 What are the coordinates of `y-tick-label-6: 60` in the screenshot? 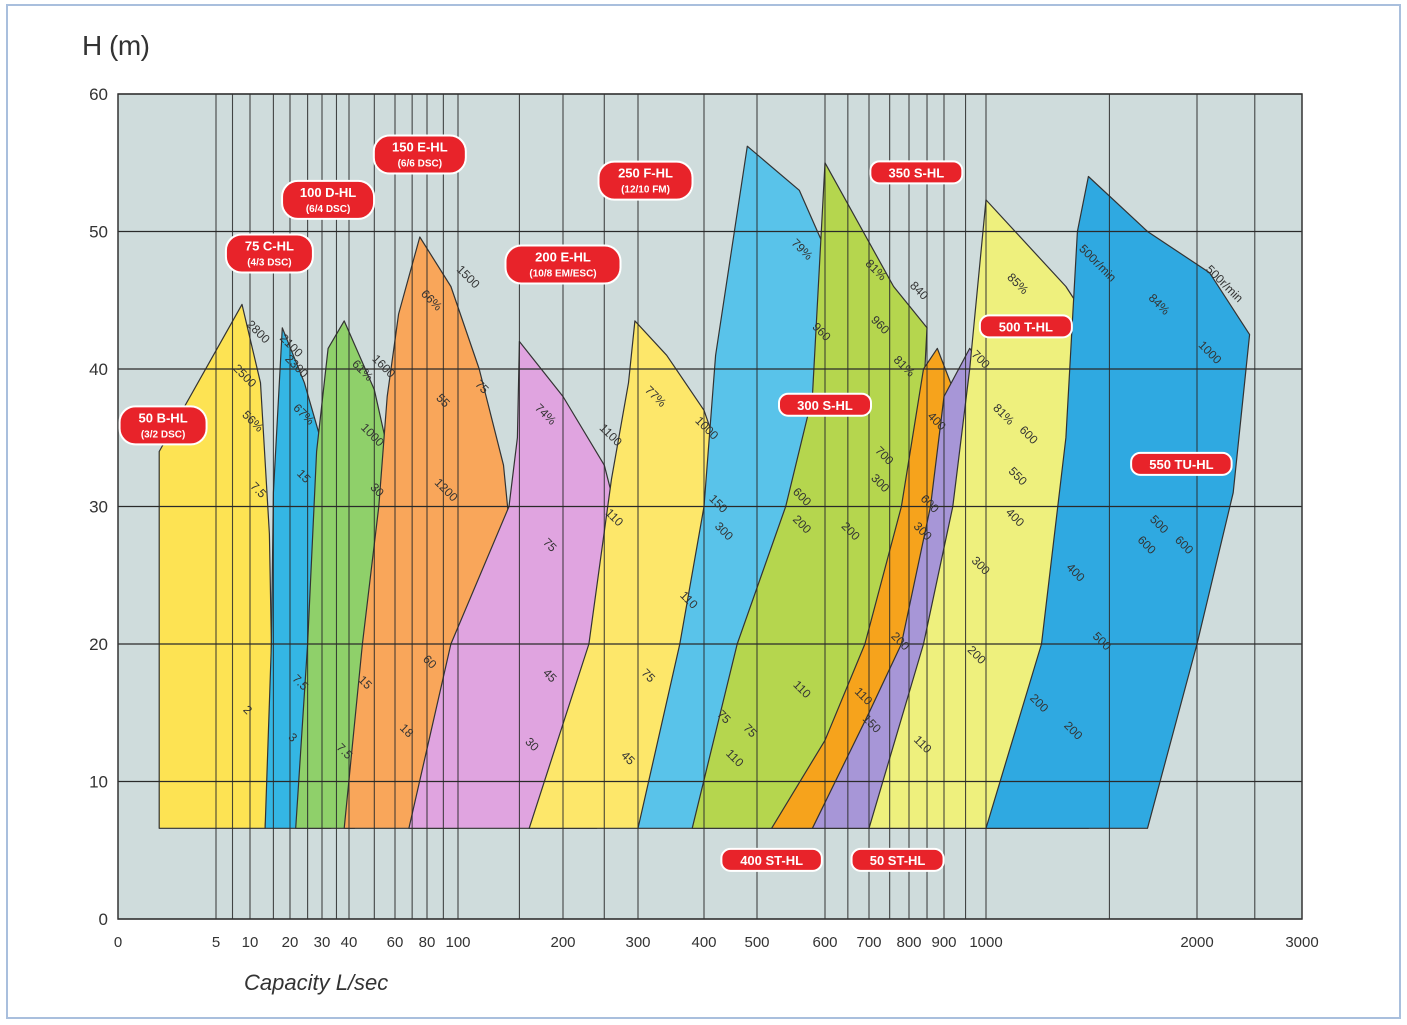 It's located at (98, 94).